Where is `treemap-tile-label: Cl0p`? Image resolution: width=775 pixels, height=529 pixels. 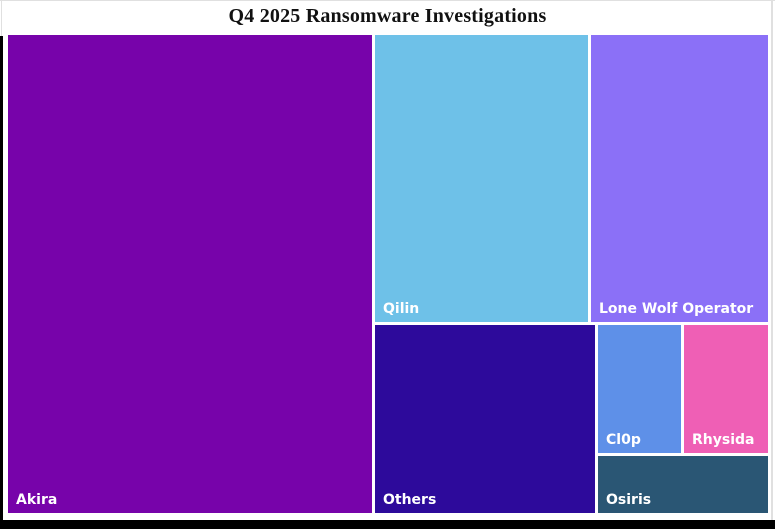
treemap-tile-label: Cl0p is located at coordinates (623, 440).